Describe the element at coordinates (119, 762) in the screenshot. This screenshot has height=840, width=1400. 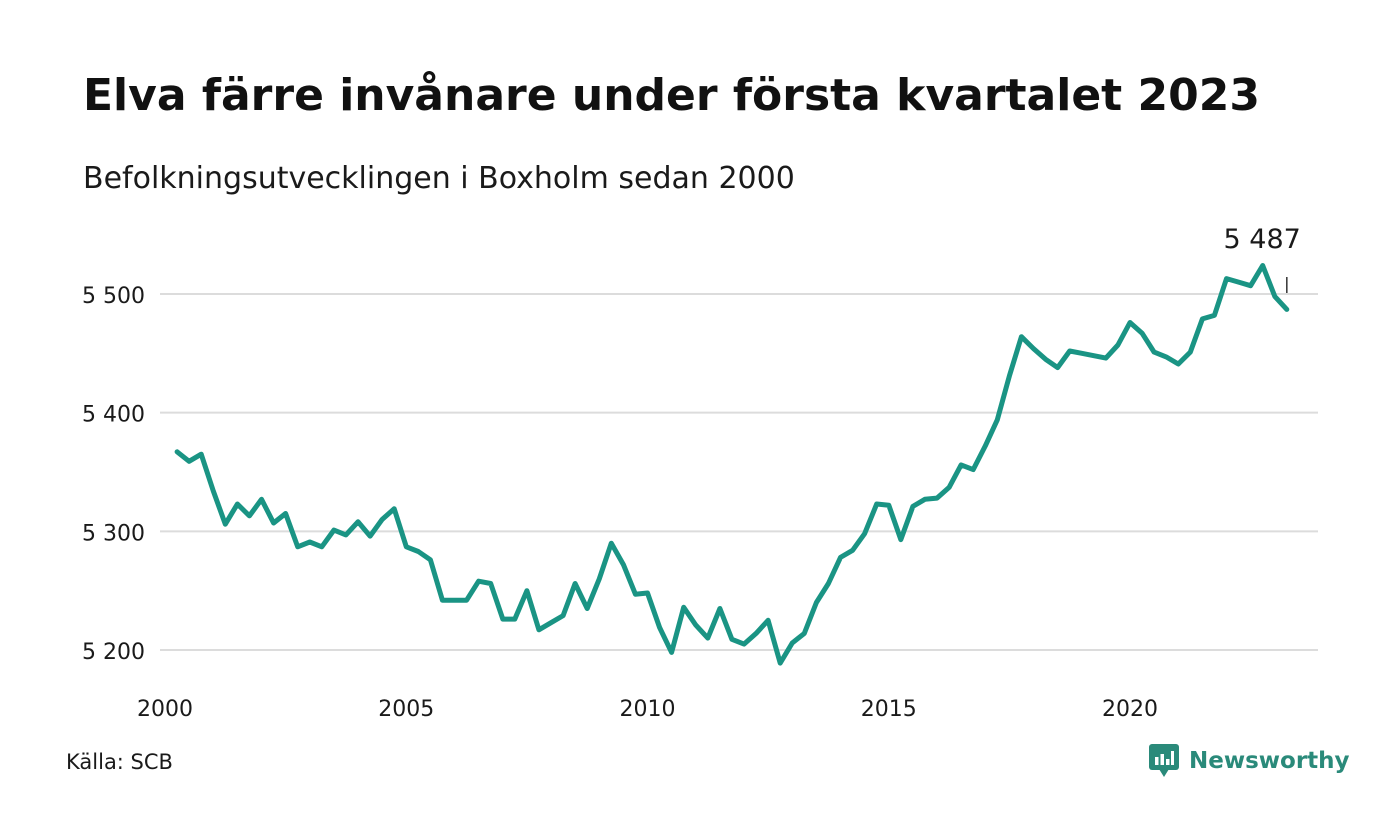
I see `source-note: Källa: SCB` at that location.